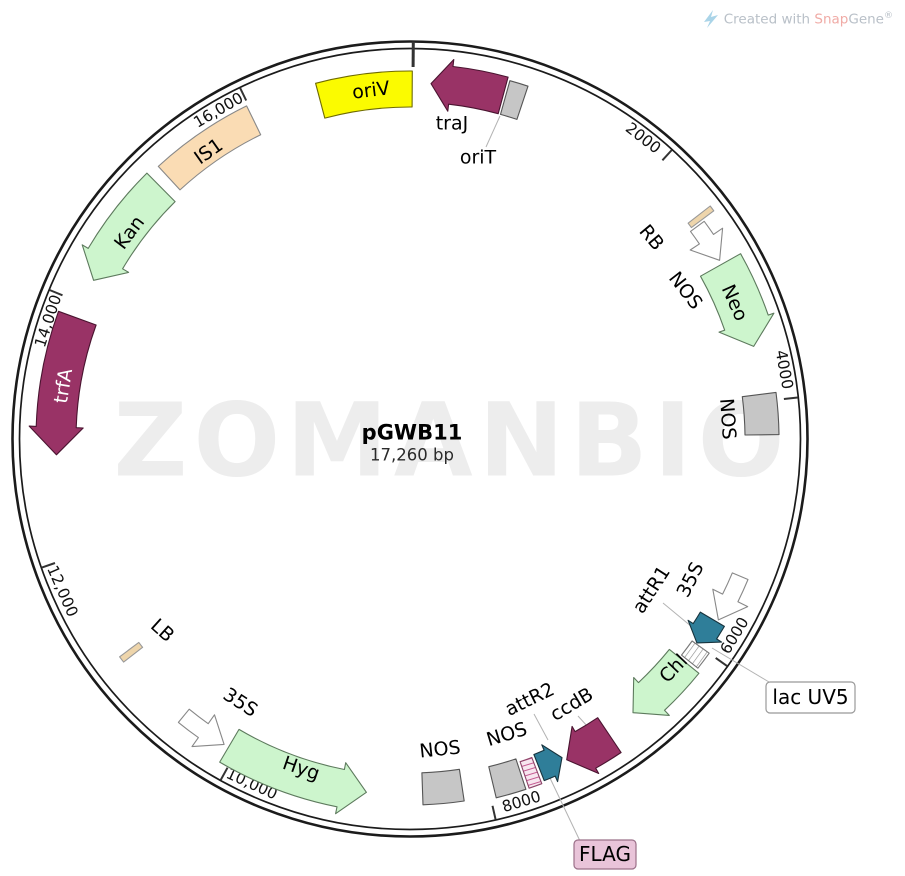 The image size is (905, 876). What do you see at coordinates (412, 432) in the screenshot?
I see `plasmid-name: pGWB11` at bounding box center [412, 432].